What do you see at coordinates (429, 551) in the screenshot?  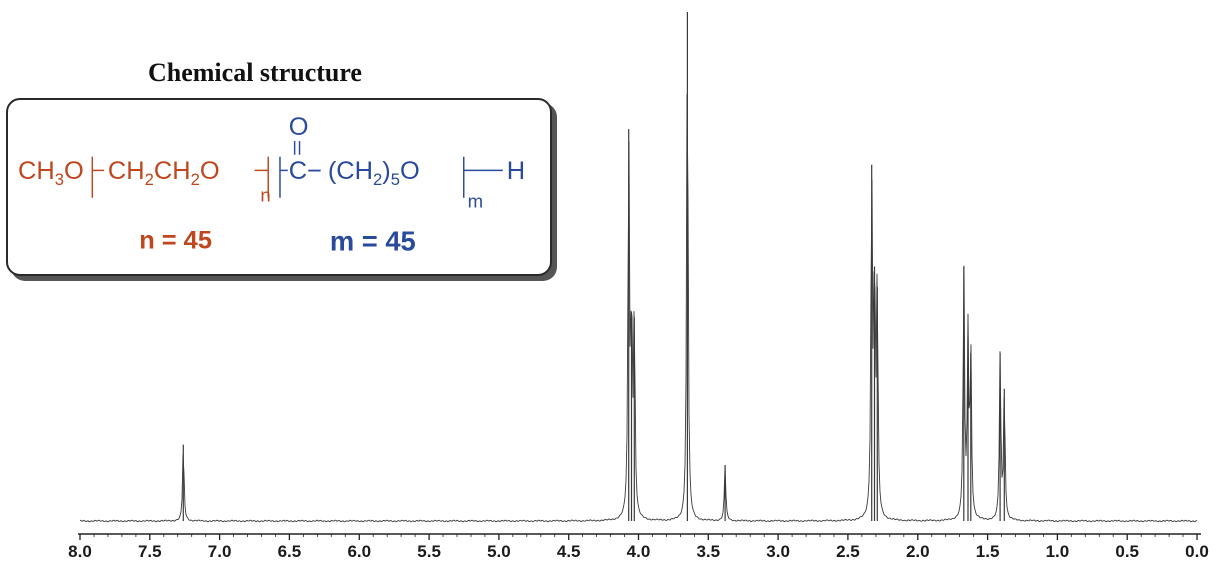 I see `x-tick-label: 5.5` at bounding box center [429, 551].